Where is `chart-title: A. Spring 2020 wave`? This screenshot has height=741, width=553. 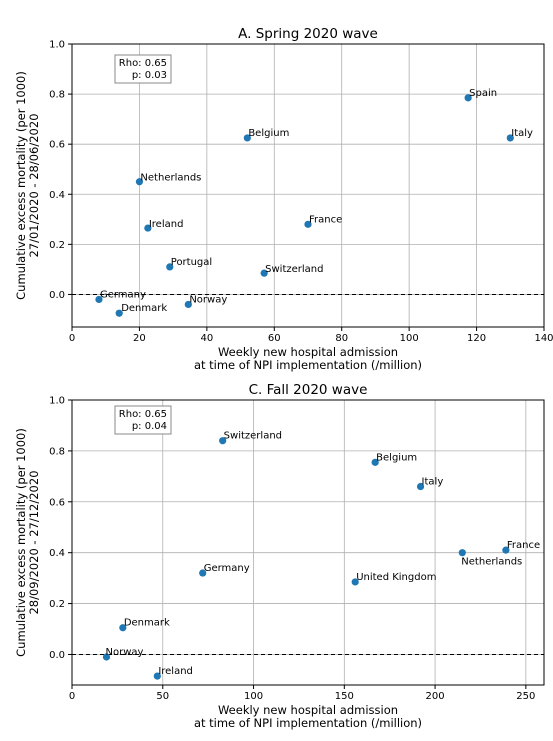
chart-title: A. Spring 2020 wave is located at coordinates (308, 34).